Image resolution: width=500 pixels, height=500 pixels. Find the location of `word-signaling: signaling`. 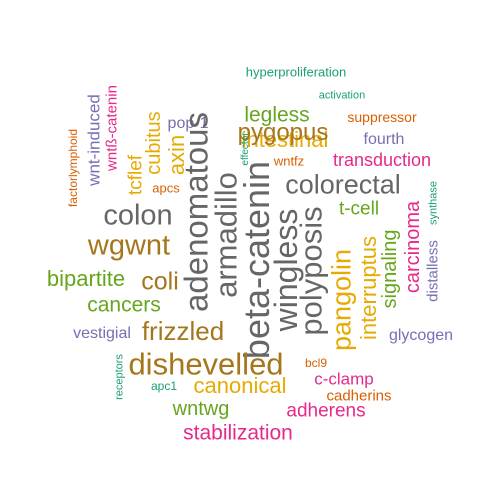

word-signaling: signaling is located at coordinates (390, 269).